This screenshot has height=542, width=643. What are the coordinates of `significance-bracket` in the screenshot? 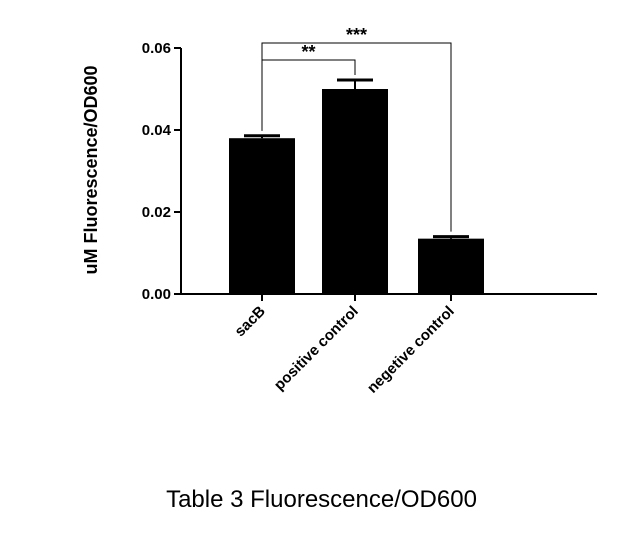 It's located at (356, 137).